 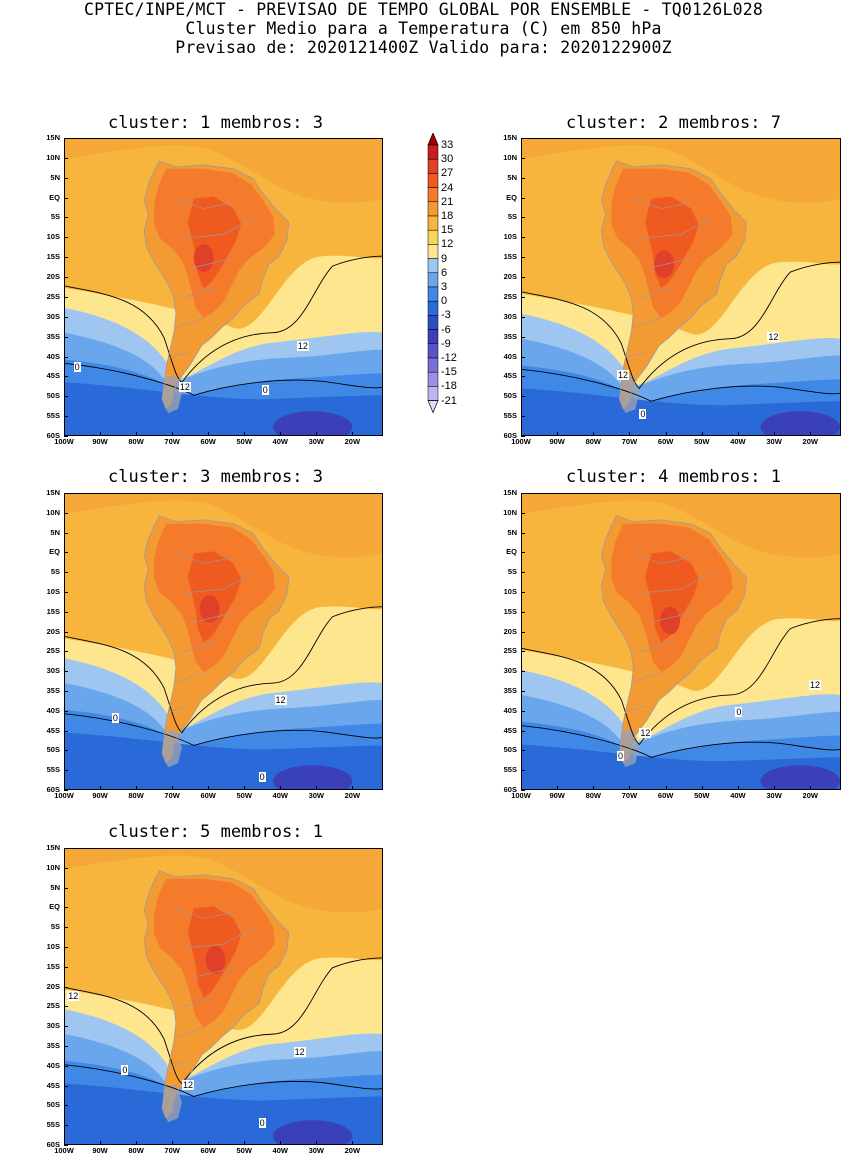 What do you see at coordinates (444, 258) in the screenshot?
I see `colorbar-level-label: 9` at bounding box center [444, 258].